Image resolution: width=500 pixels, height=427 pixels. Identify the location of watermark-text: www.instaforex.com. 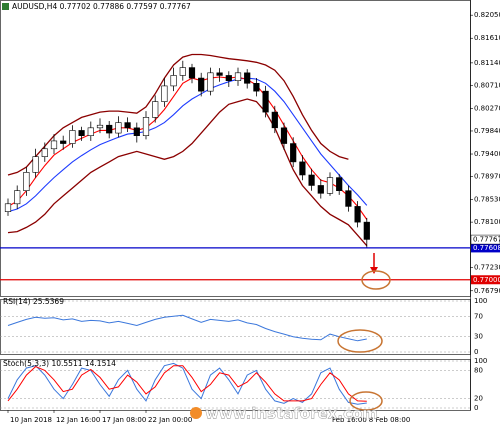
(291, 414).